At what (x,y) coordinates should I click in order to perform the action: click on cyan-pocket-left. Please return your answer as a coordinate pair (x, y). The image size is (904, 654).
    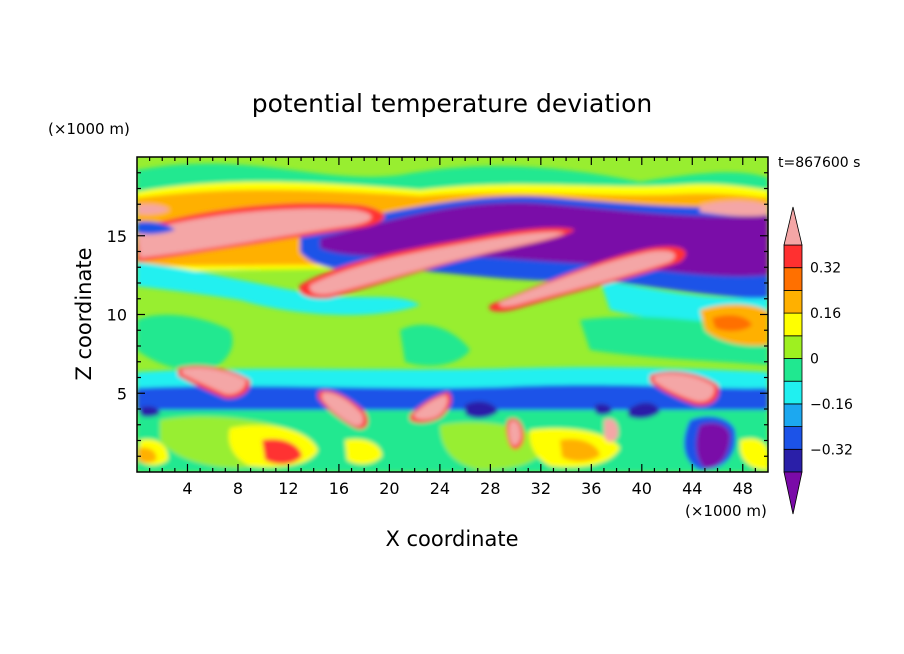
    Looking at the image, I should click on (278, 289).